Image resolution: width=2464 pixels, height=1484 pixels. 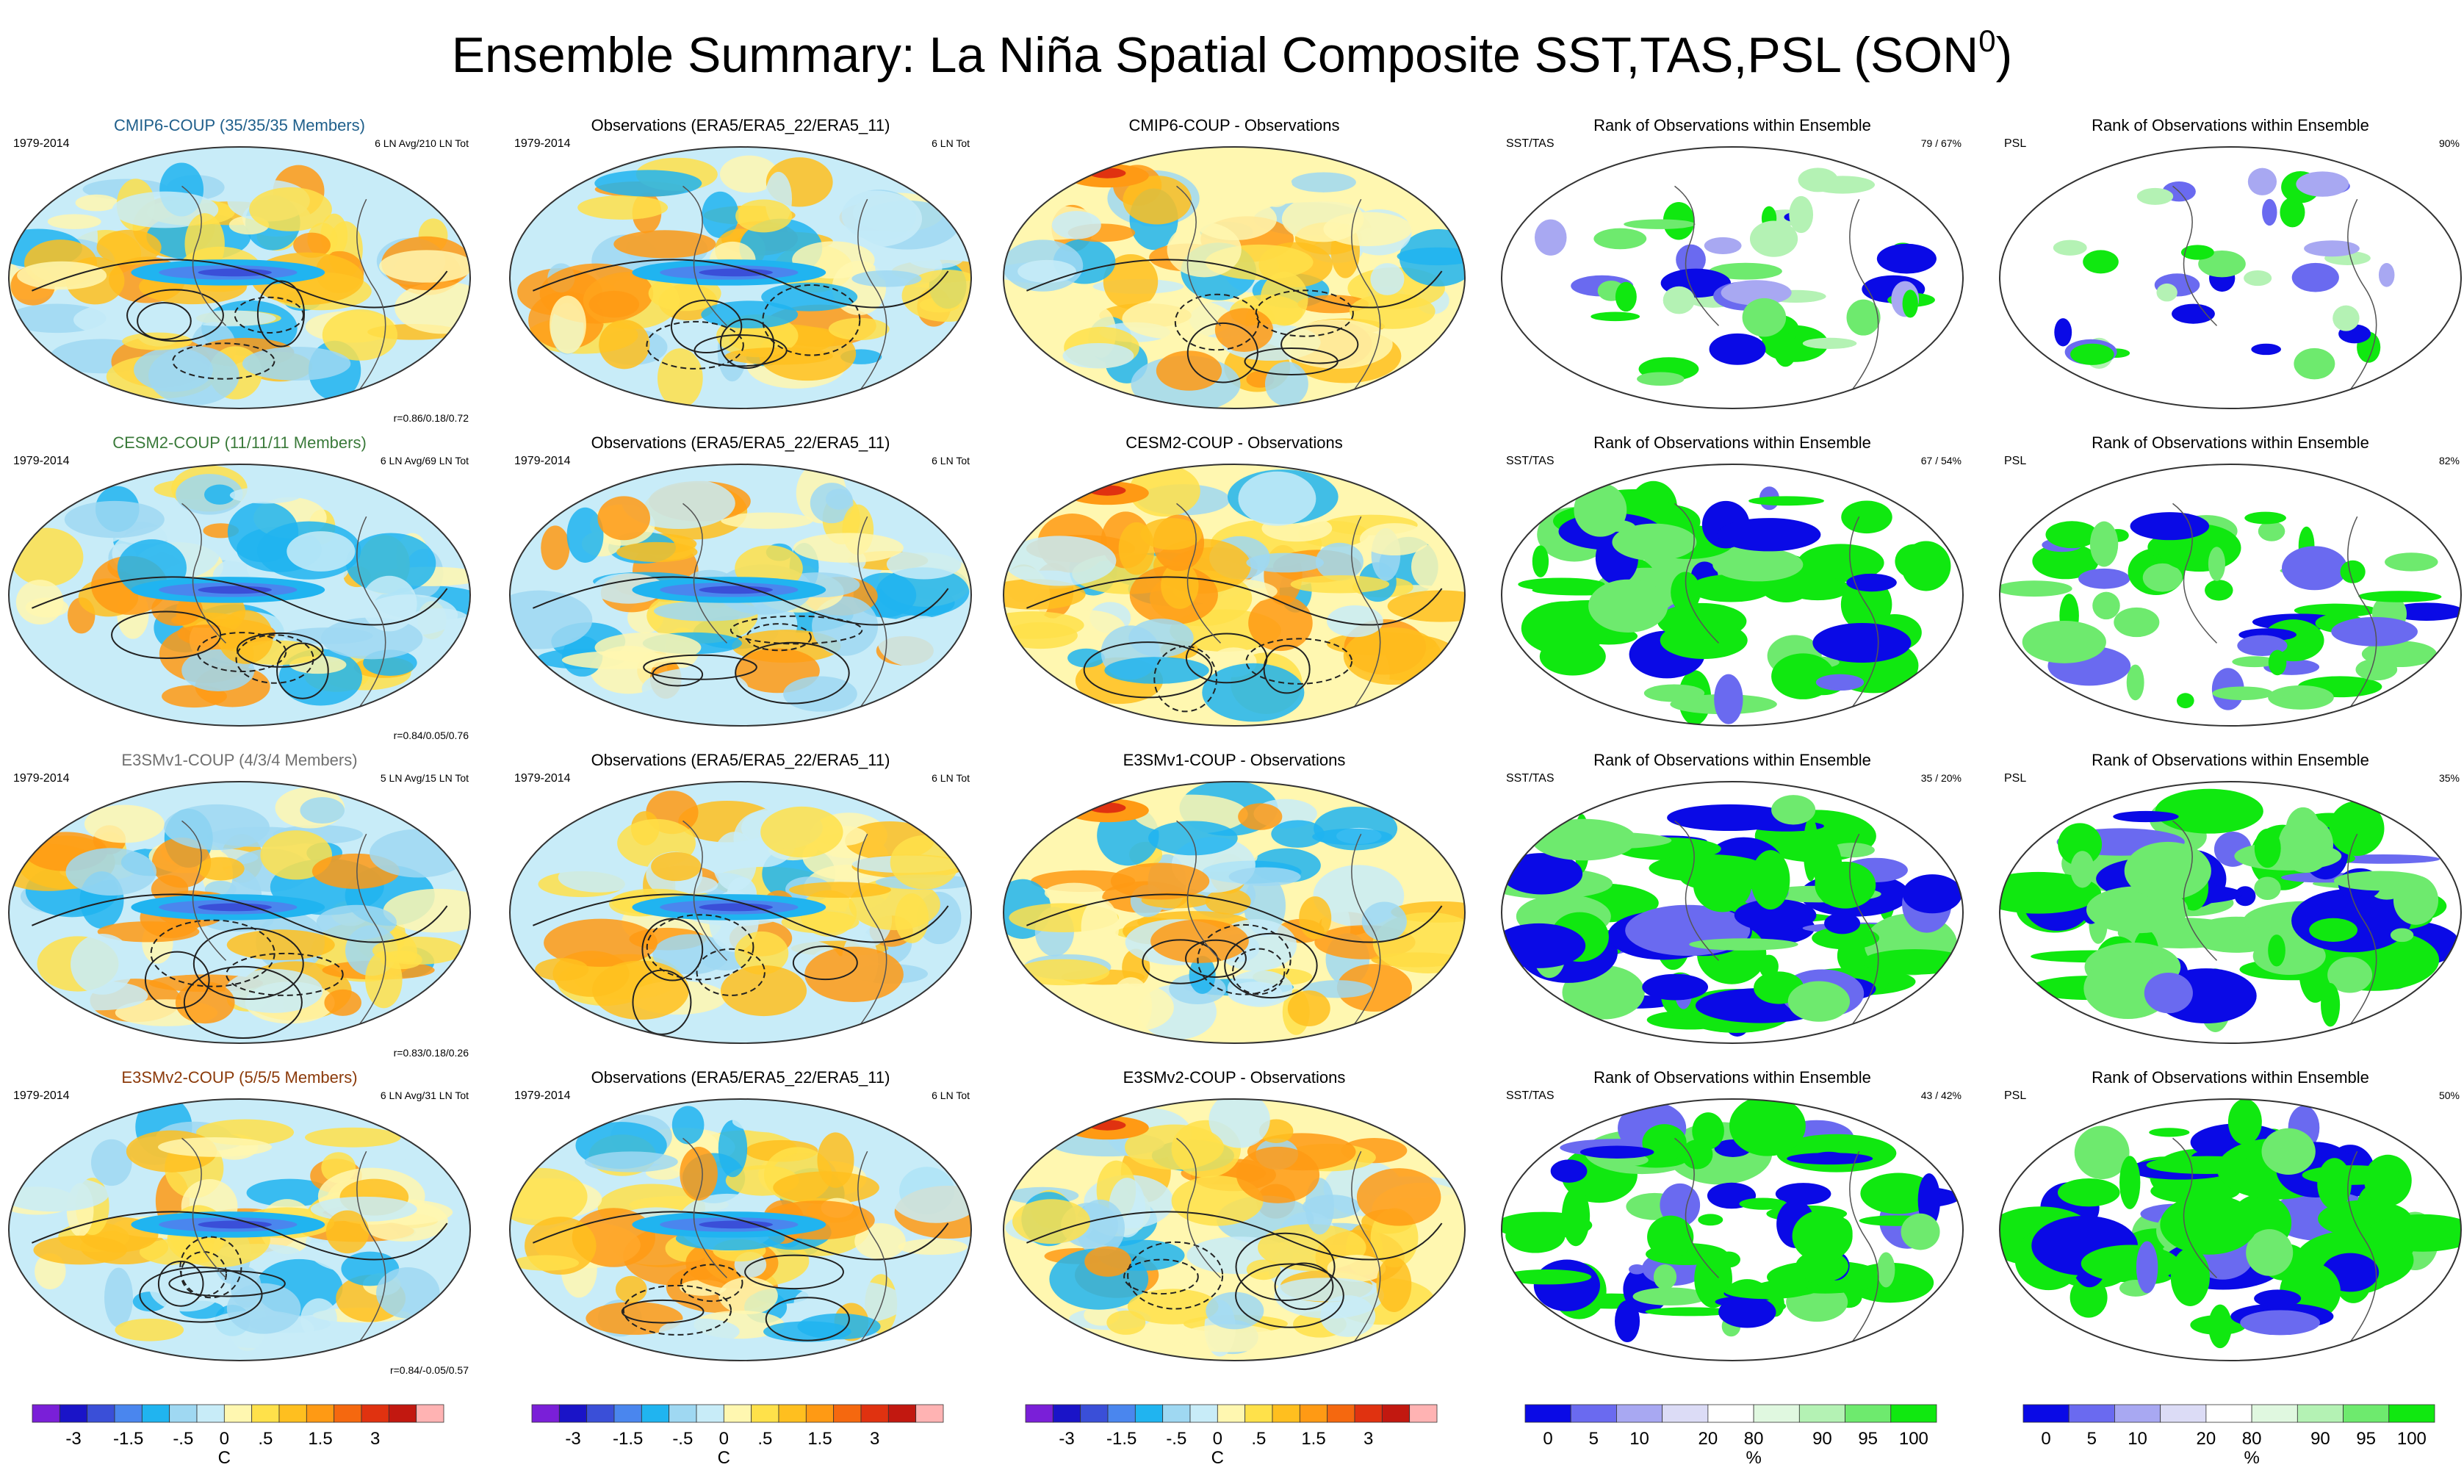 I want to click on correlation-label: r=0.86/0.18/0.72, so click(x=431, y=418).